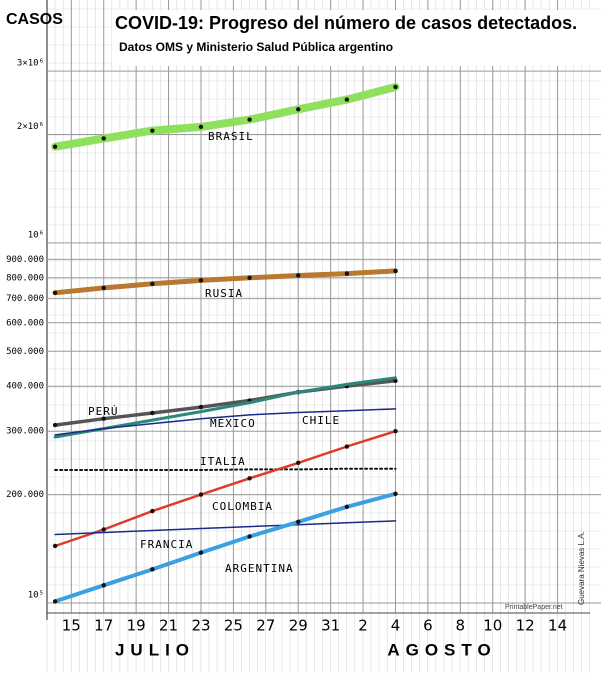 Image resolution: width=601 pixels, height=673 pixels. Describe the element at coordinates (25, 352) in the screenshot. I see `y-tick-label: 500.000` at that location.